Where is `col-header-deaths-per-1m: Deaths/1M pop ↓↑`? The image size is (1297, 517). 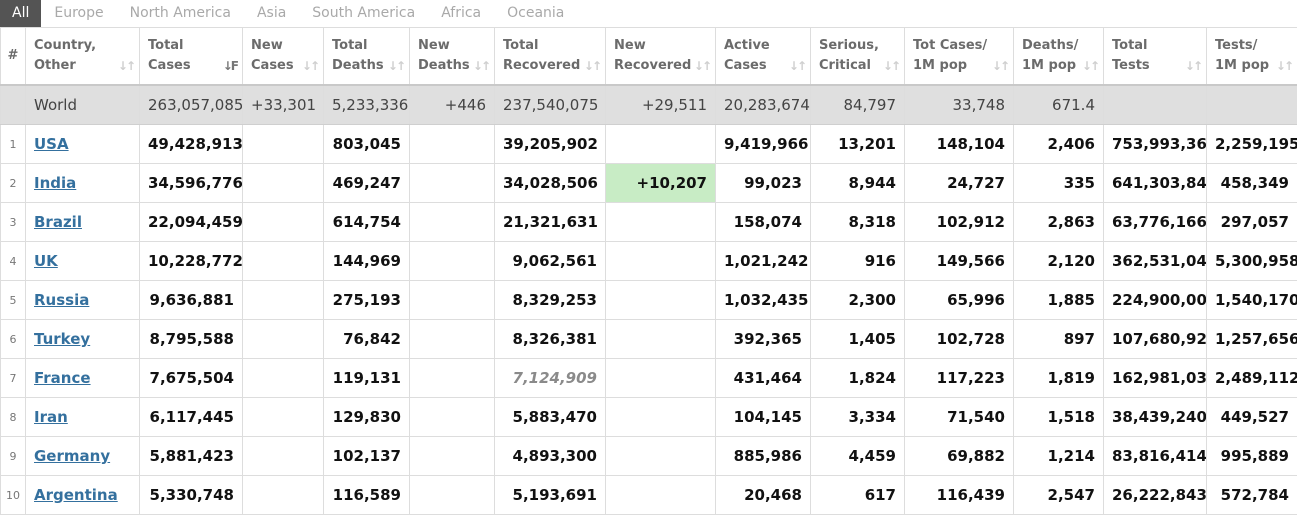
col-header-deaths-per-1m: Deaths/1M pop ↓↑ is located at coordinates (1058, 56).